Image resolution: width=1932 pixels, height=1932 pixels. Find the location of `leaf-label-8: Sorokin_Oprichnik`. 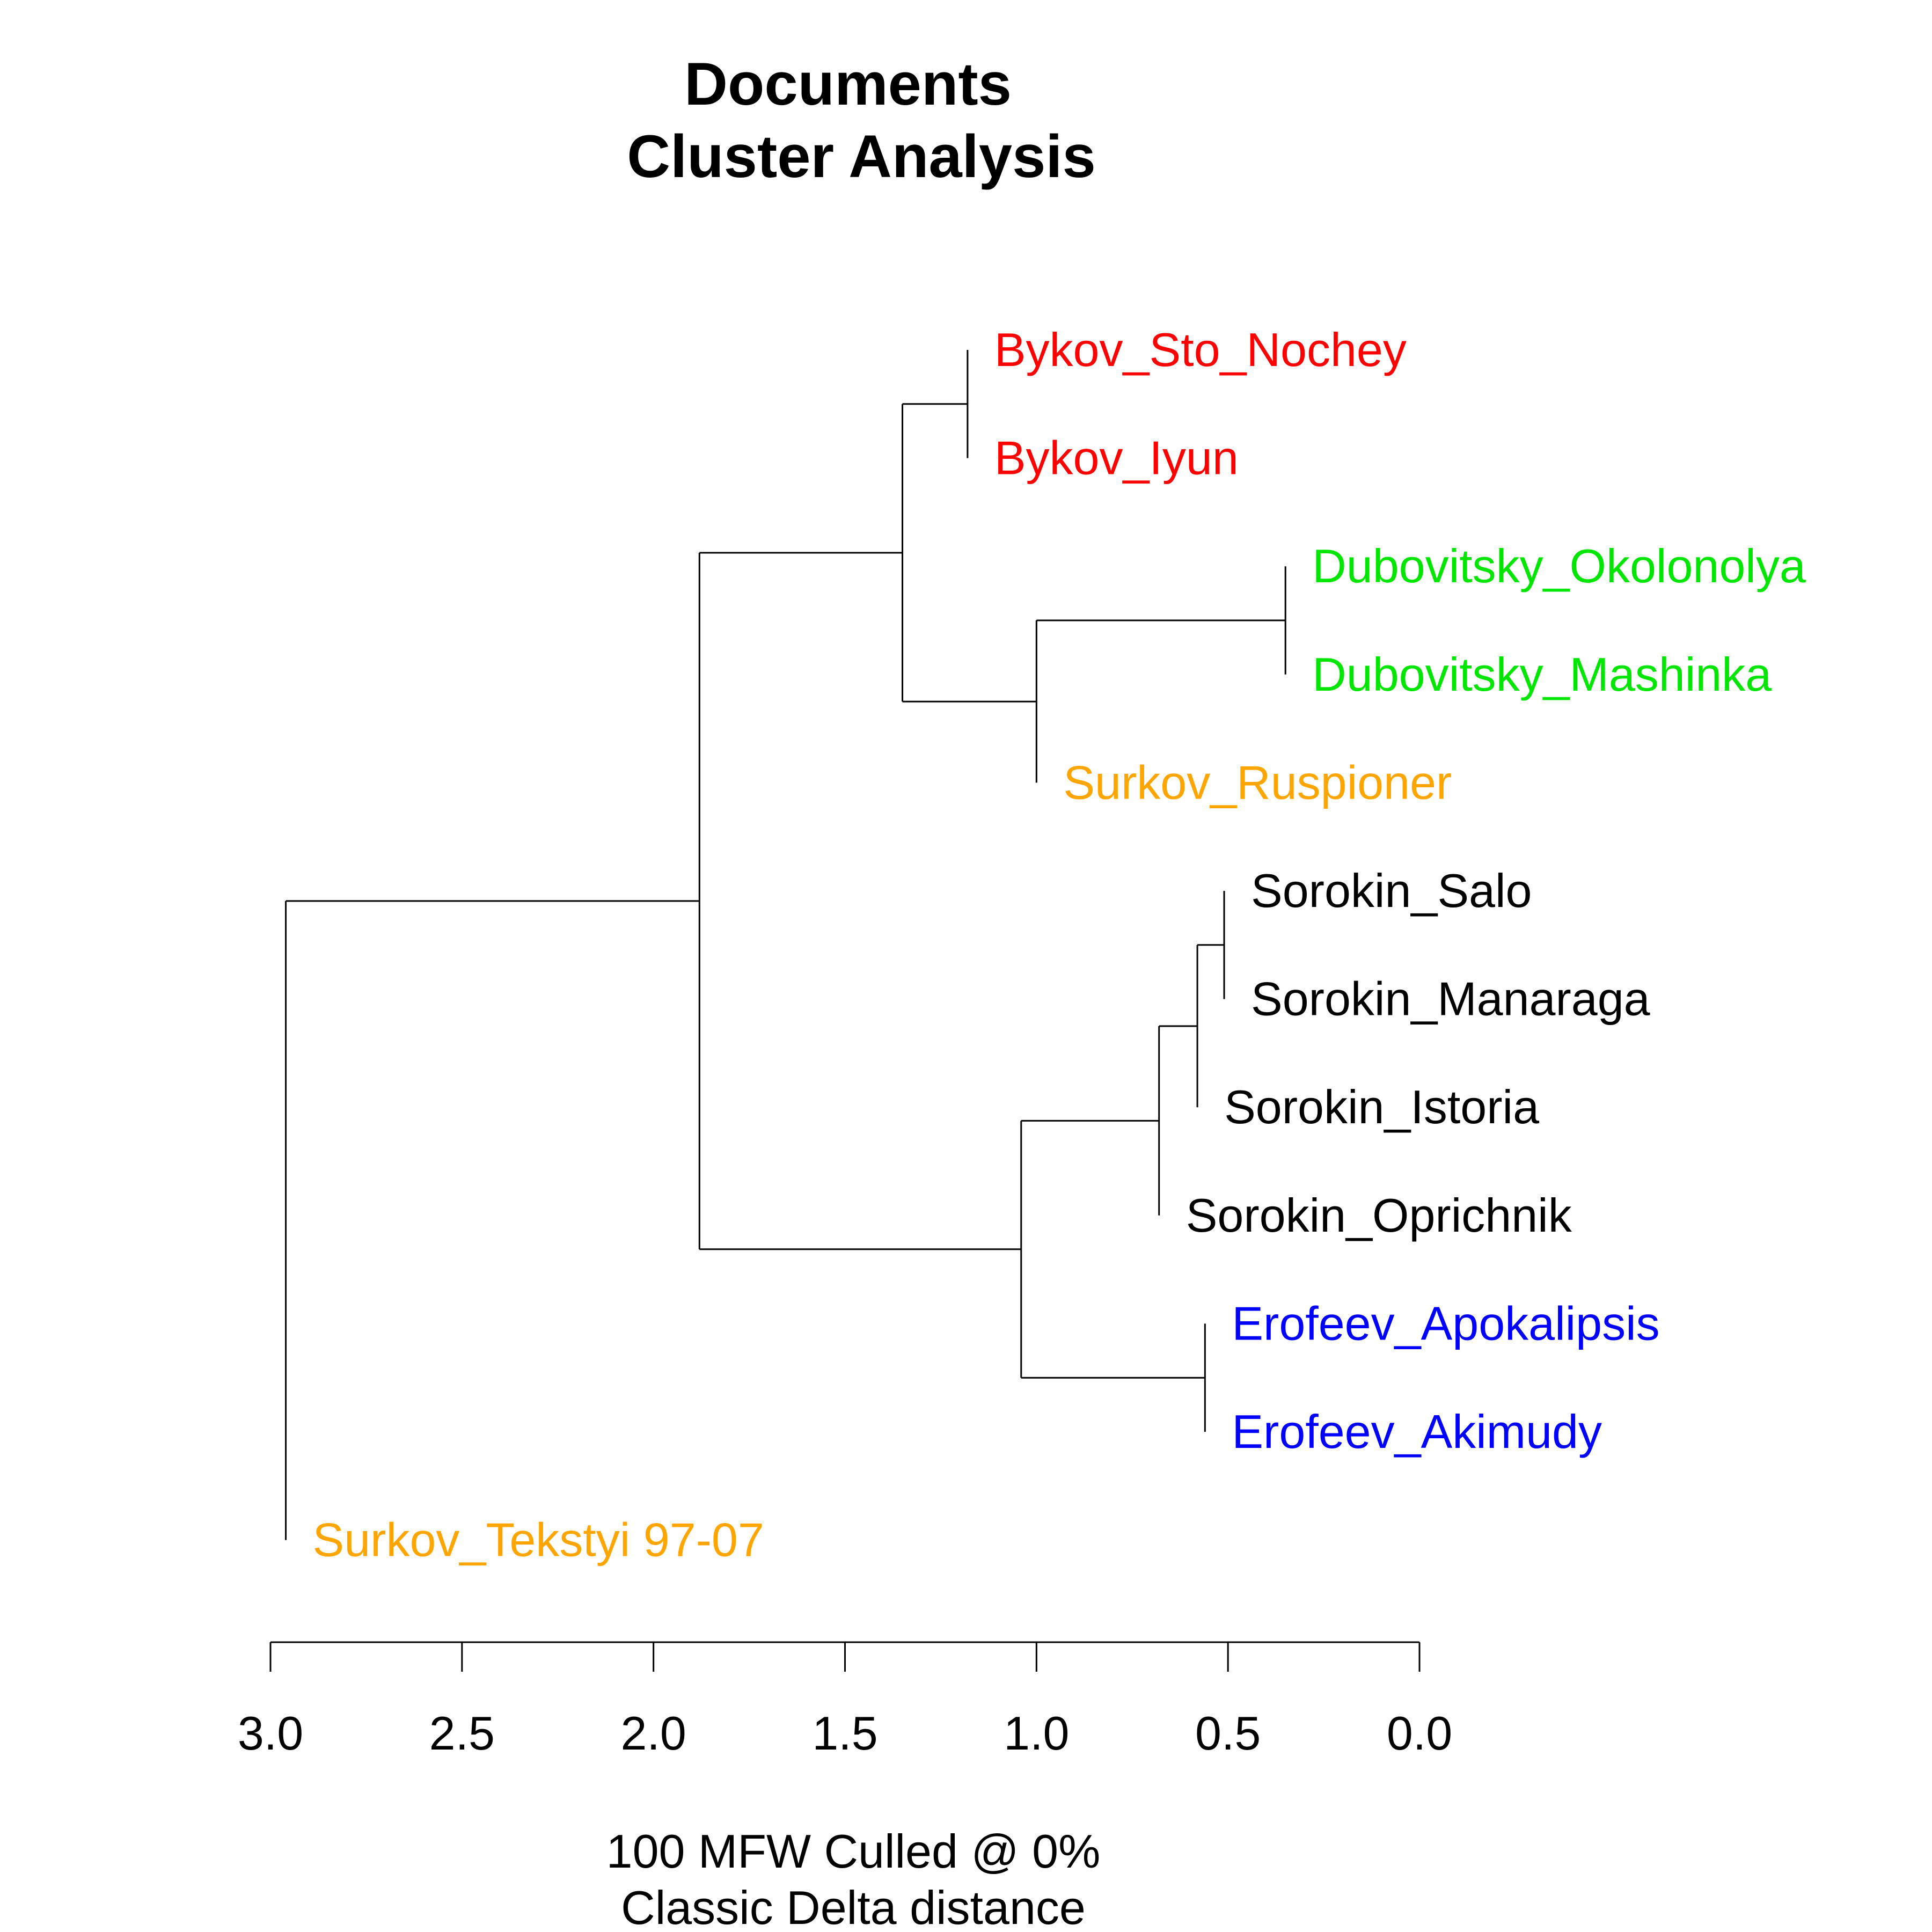

leaf-label-8: Sorokin_Oprichnik is located at coordinates (1379, 1215).